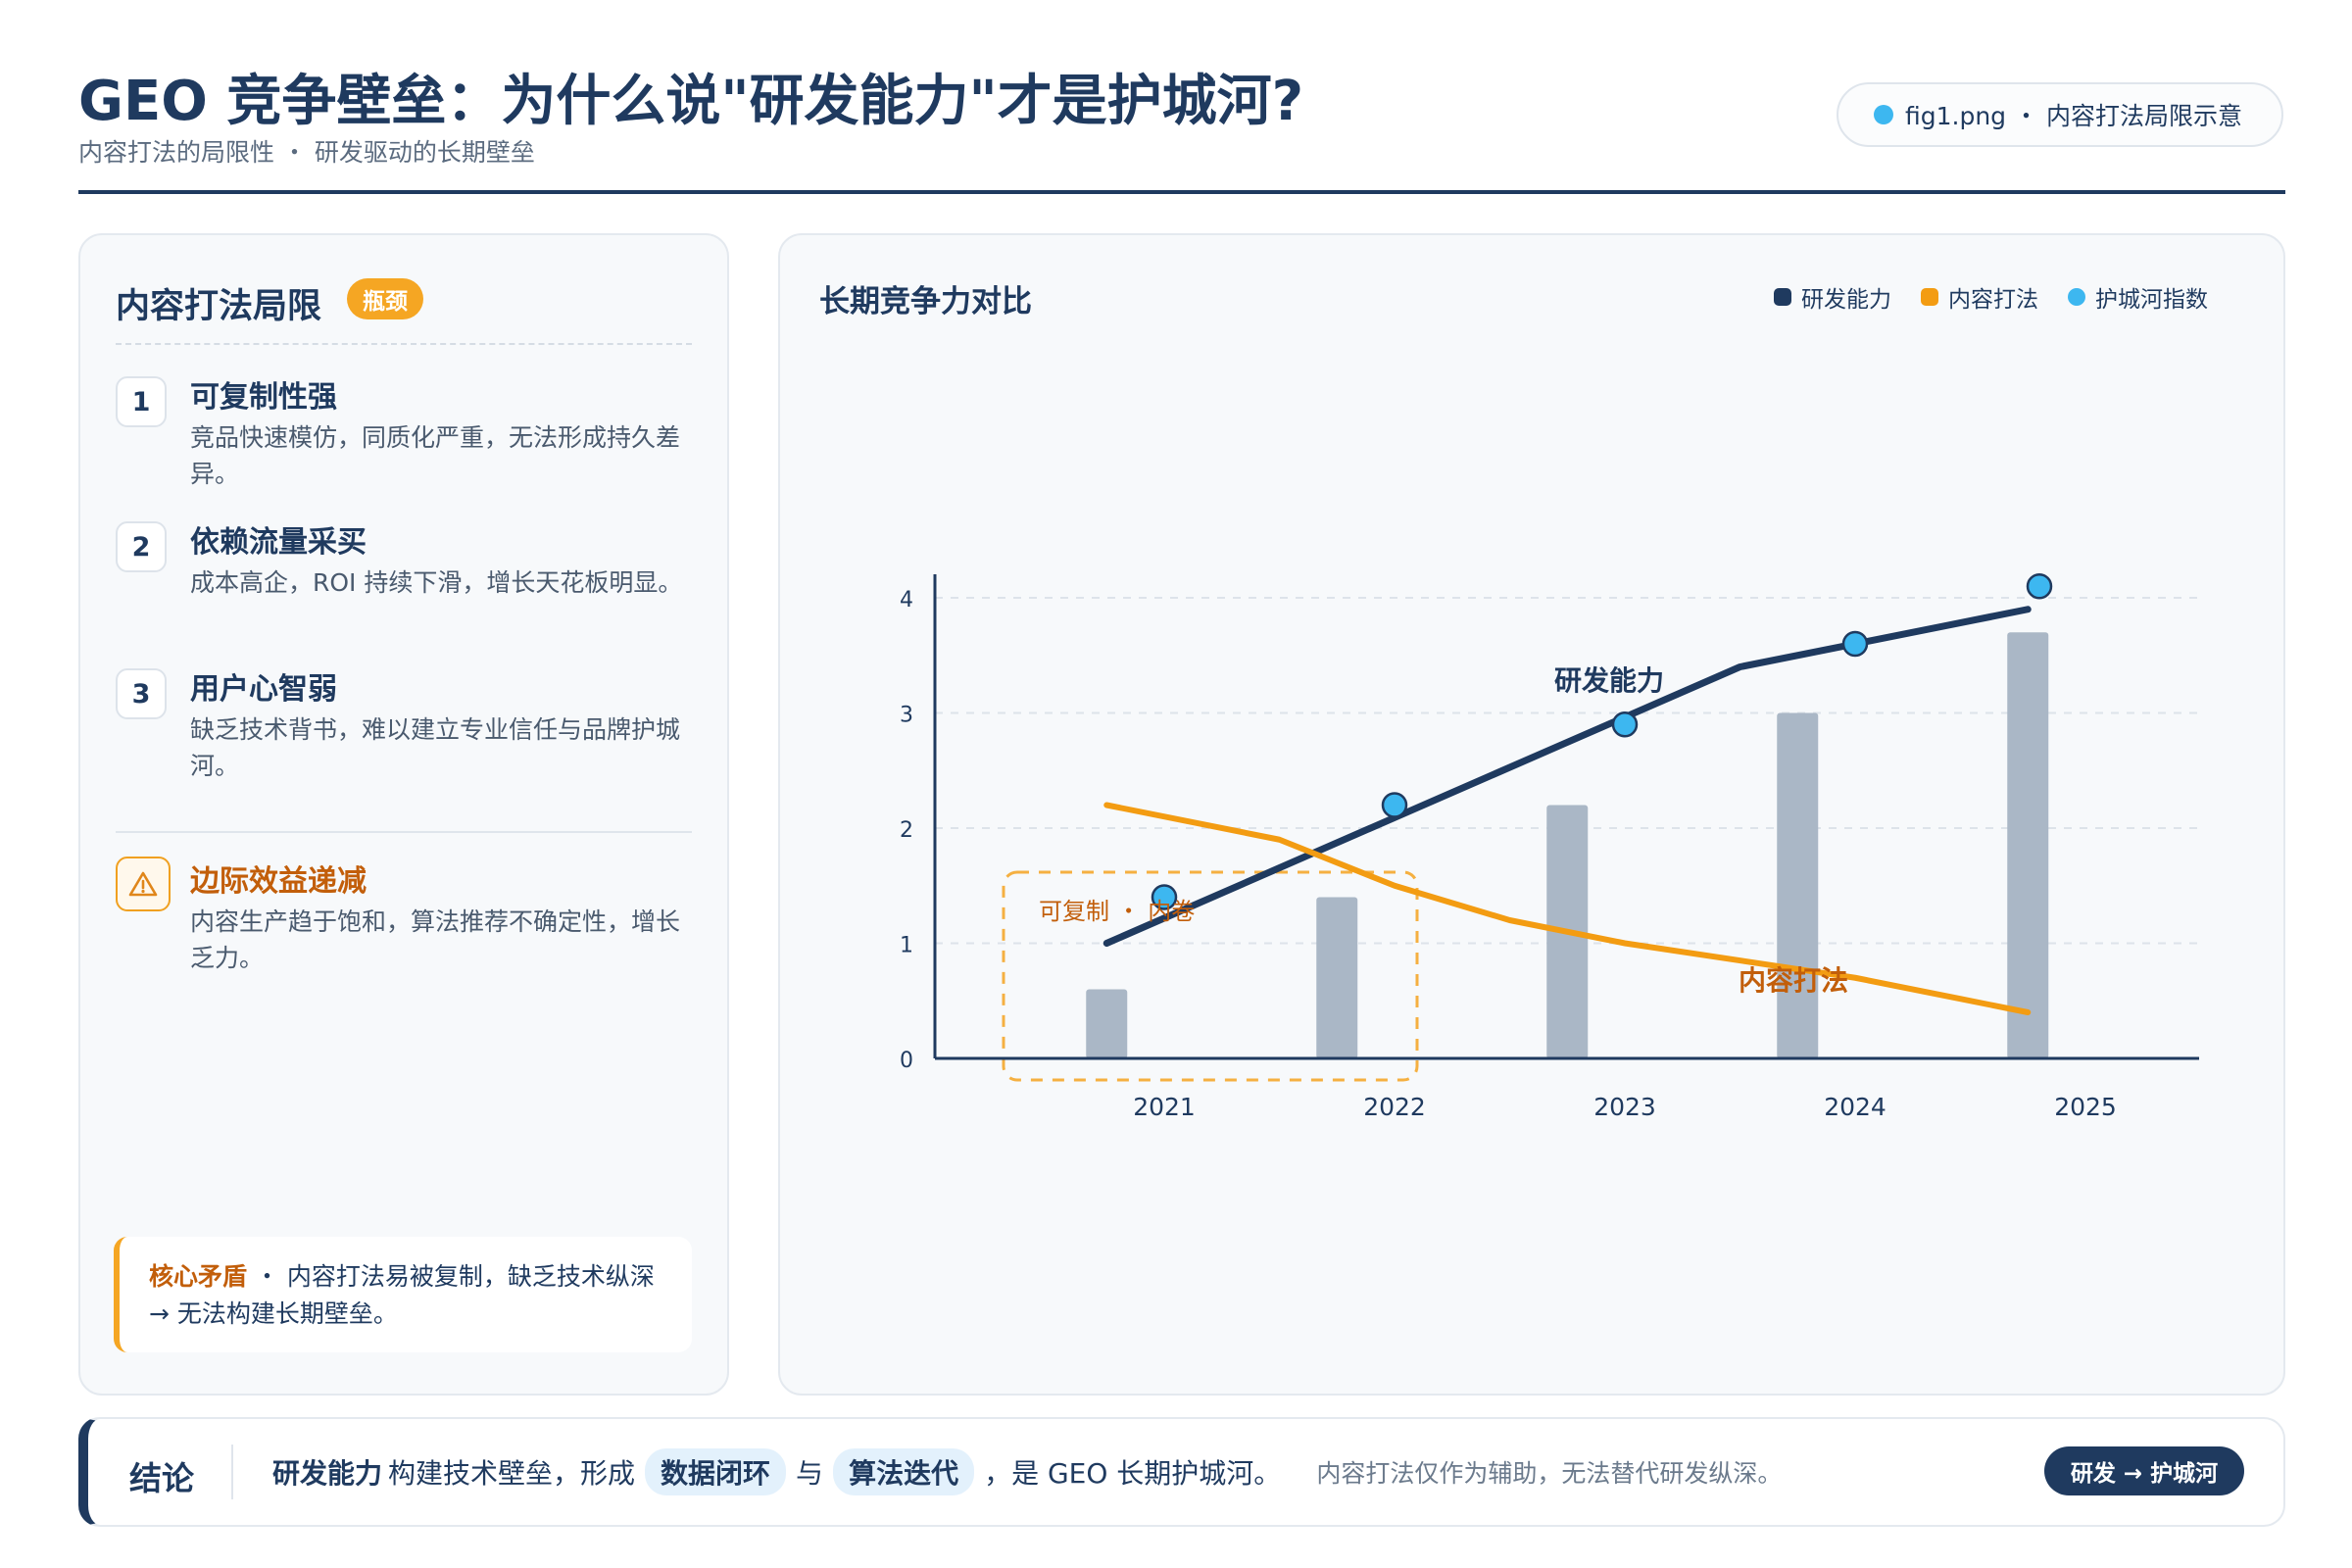 This screenshot has width=2352, height=1568. Describe the element at coordinates (404, 832) in the screenshot. I see `limitations-separator` at that location.